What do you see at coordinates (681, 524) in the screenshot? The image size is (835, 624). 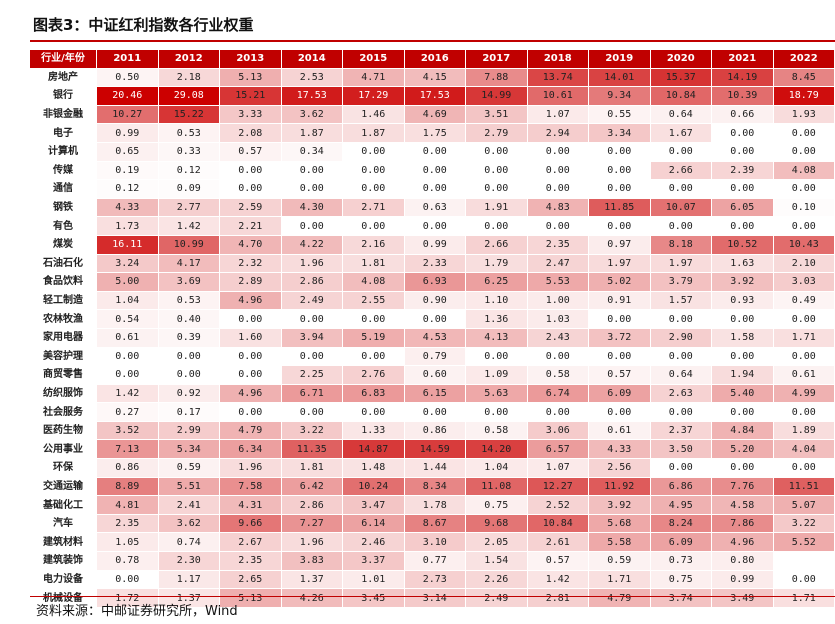 I see `weight-cell: 8.24` at bounding box center [681, 524].